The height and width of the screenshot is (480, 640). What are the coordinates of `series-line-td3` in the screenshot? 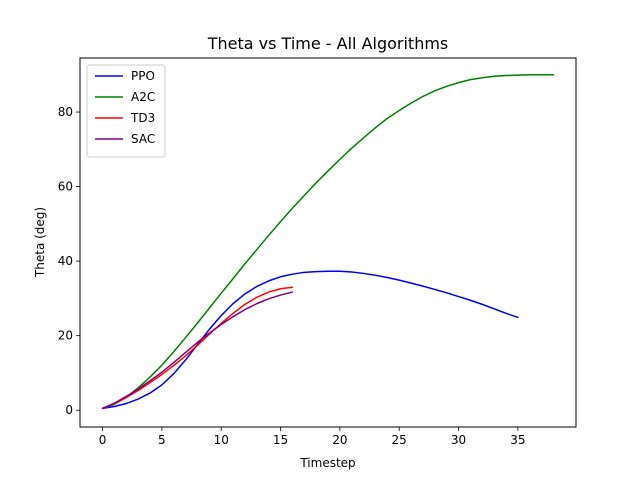 It's located at (197, 348).